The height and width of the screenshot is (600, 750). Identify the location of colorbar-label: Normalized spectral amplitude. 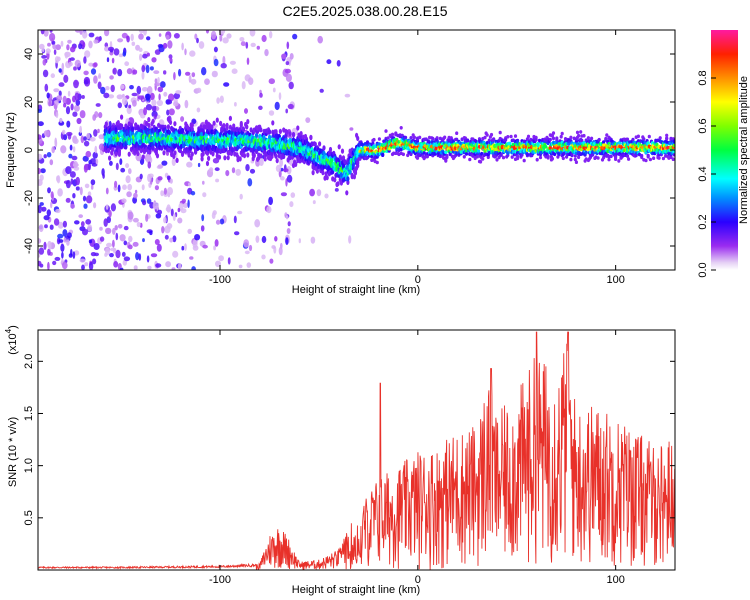
(744, 150).